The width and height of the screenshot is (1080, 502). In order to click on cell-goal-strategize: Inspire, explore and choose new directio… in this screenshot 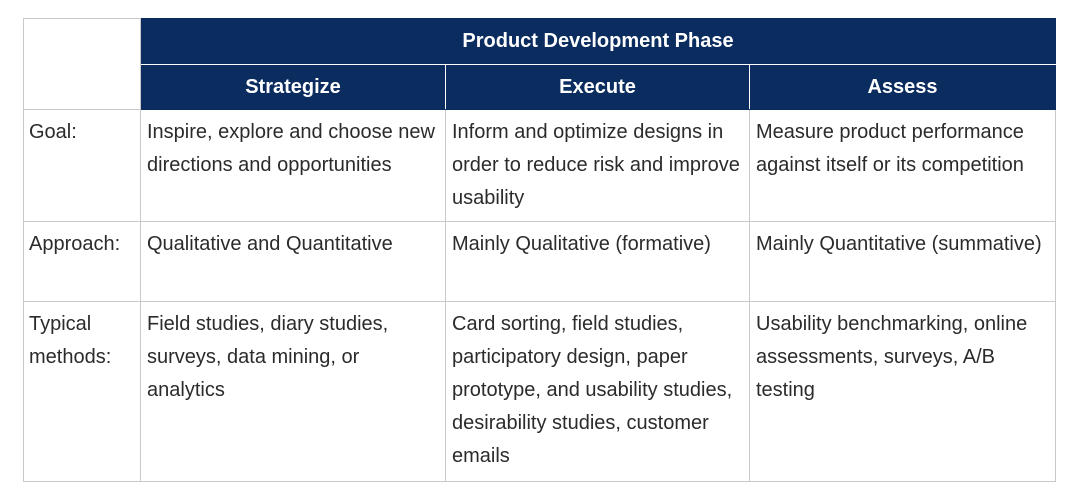, I will do `click(293, 165)`.